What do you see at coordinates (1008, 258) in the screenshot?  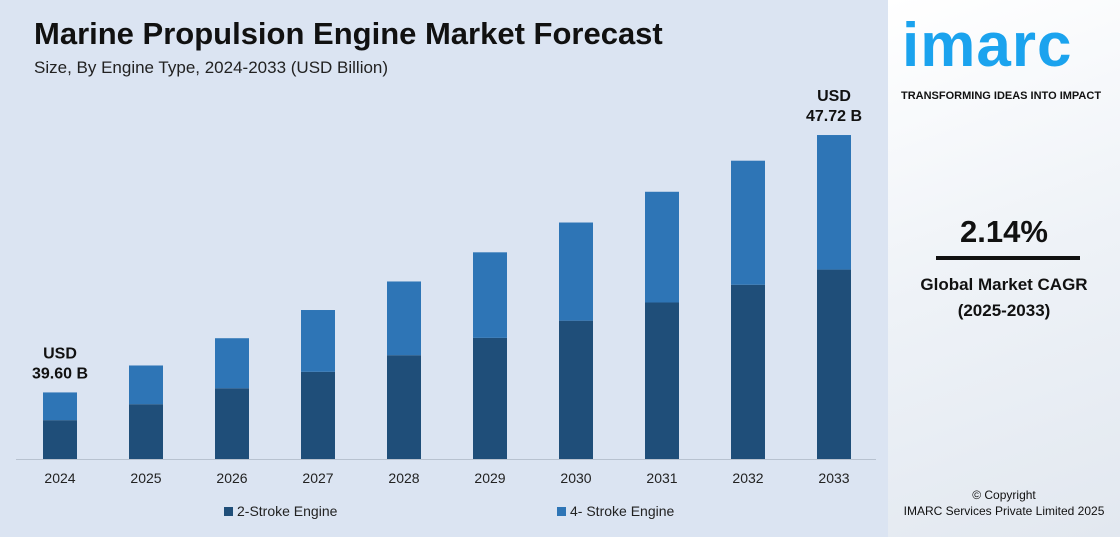 I see `cagr-divider` at bounding box center [1008, 258].